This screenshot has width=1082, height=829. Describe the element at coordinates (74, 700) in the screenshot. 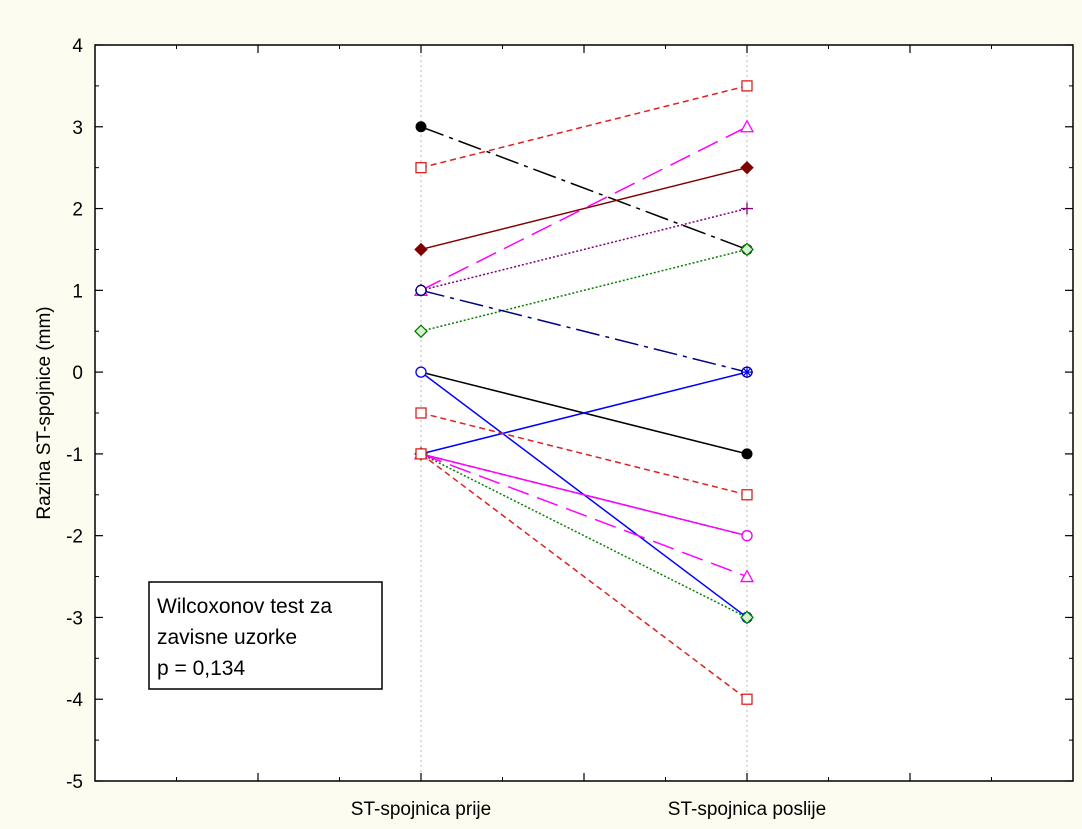

I see `y-tick-label: -4` at that location.